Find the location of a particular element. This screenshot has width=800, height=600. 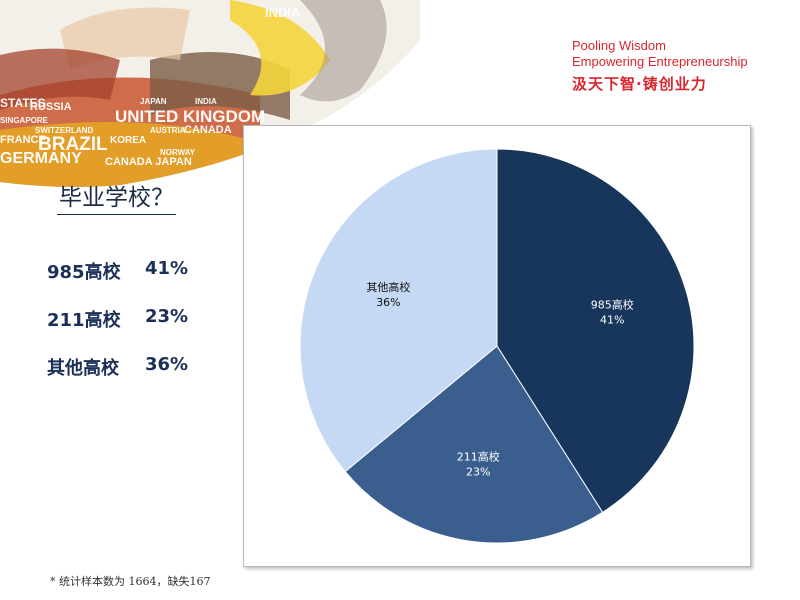

banner-word: FRANCE is located at coordinates (23, 140).